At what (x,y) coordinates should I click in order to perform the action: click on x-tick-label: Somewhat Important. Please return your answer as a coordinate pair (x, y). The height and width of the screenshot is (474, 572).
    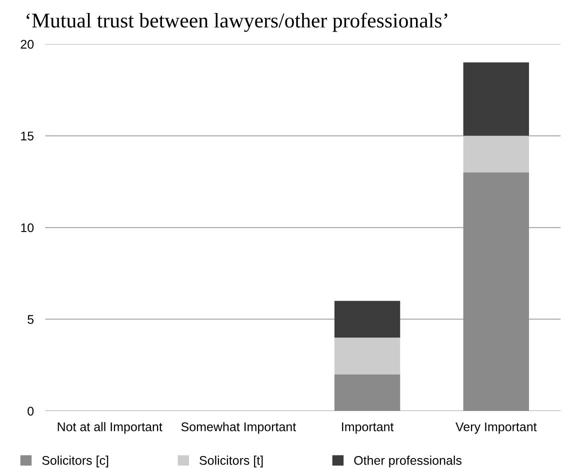
    Looking at the image, I should click on (238, 428).